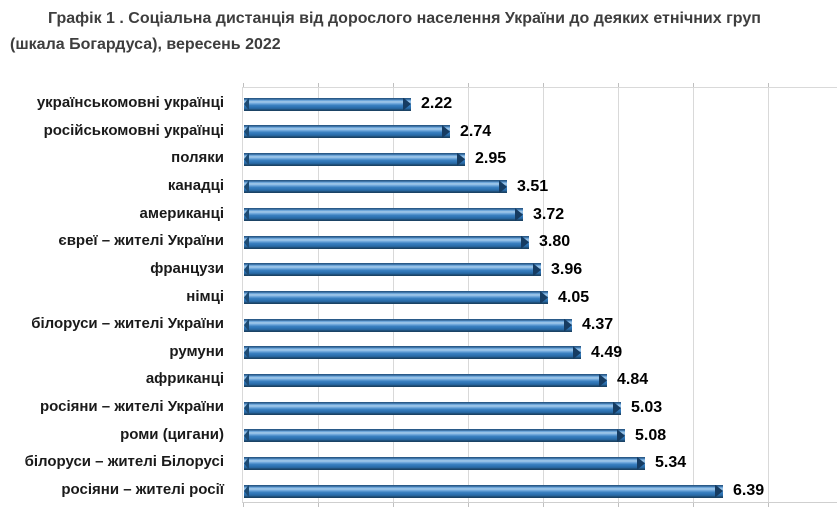  What do you see at coordinates (205, 296) in the screenshot?
I see `category-label: німці` at bounding box center [205, 296].